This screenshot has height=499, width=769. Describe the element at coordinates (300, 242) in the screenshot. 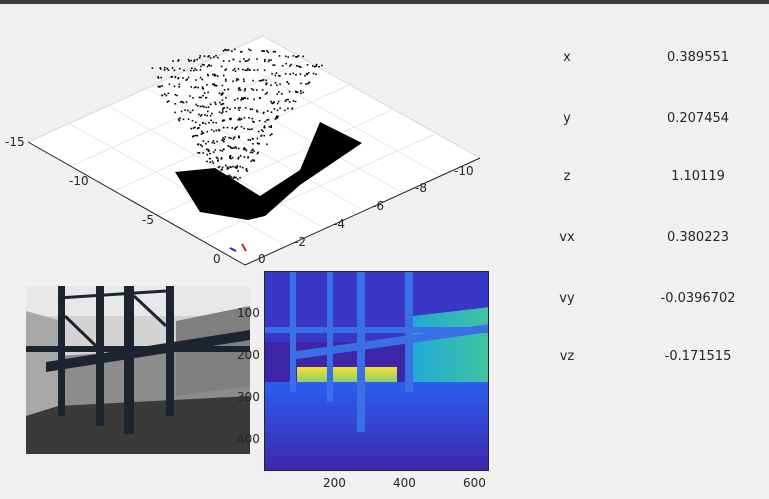

I see `tick-right-4: -2` at that location.